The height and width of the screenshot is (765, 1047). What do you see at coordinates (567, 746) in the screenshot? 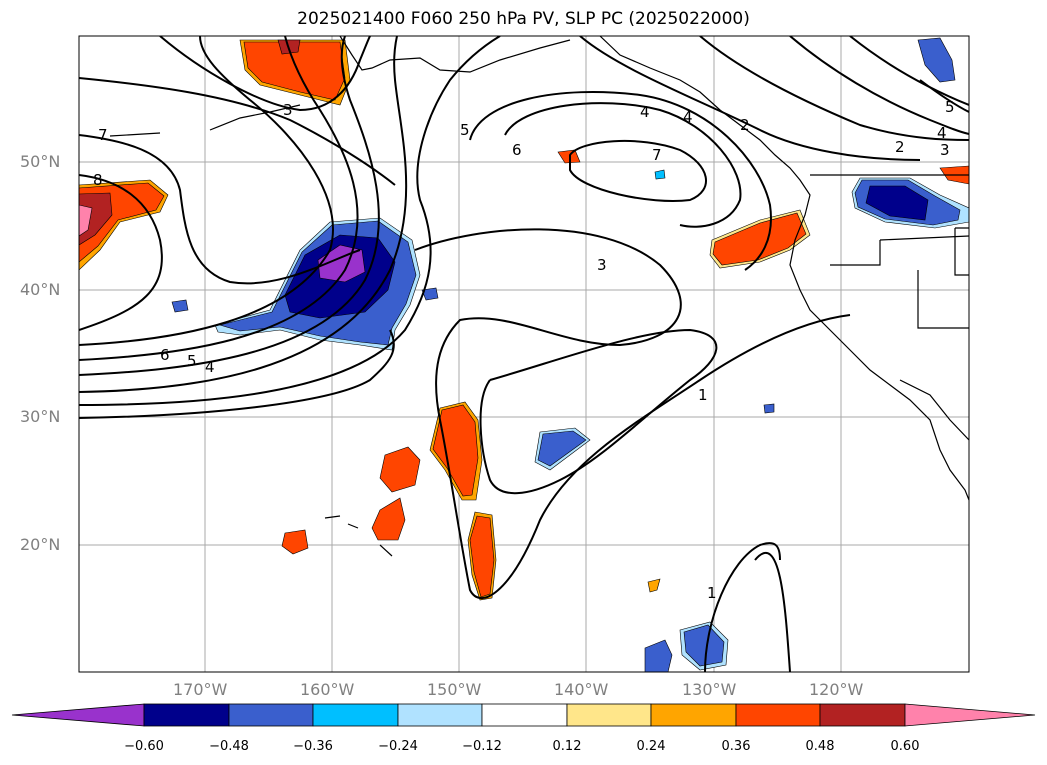
I see `colorbar-tick: 0.12` at bounding box center [567, 746].